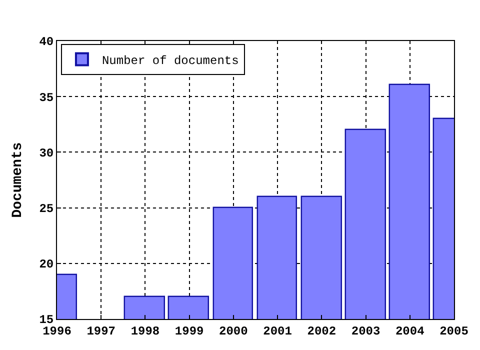 The image size is (480, 350). I want to click on x-tick-label: 2002, so click(321, 331).